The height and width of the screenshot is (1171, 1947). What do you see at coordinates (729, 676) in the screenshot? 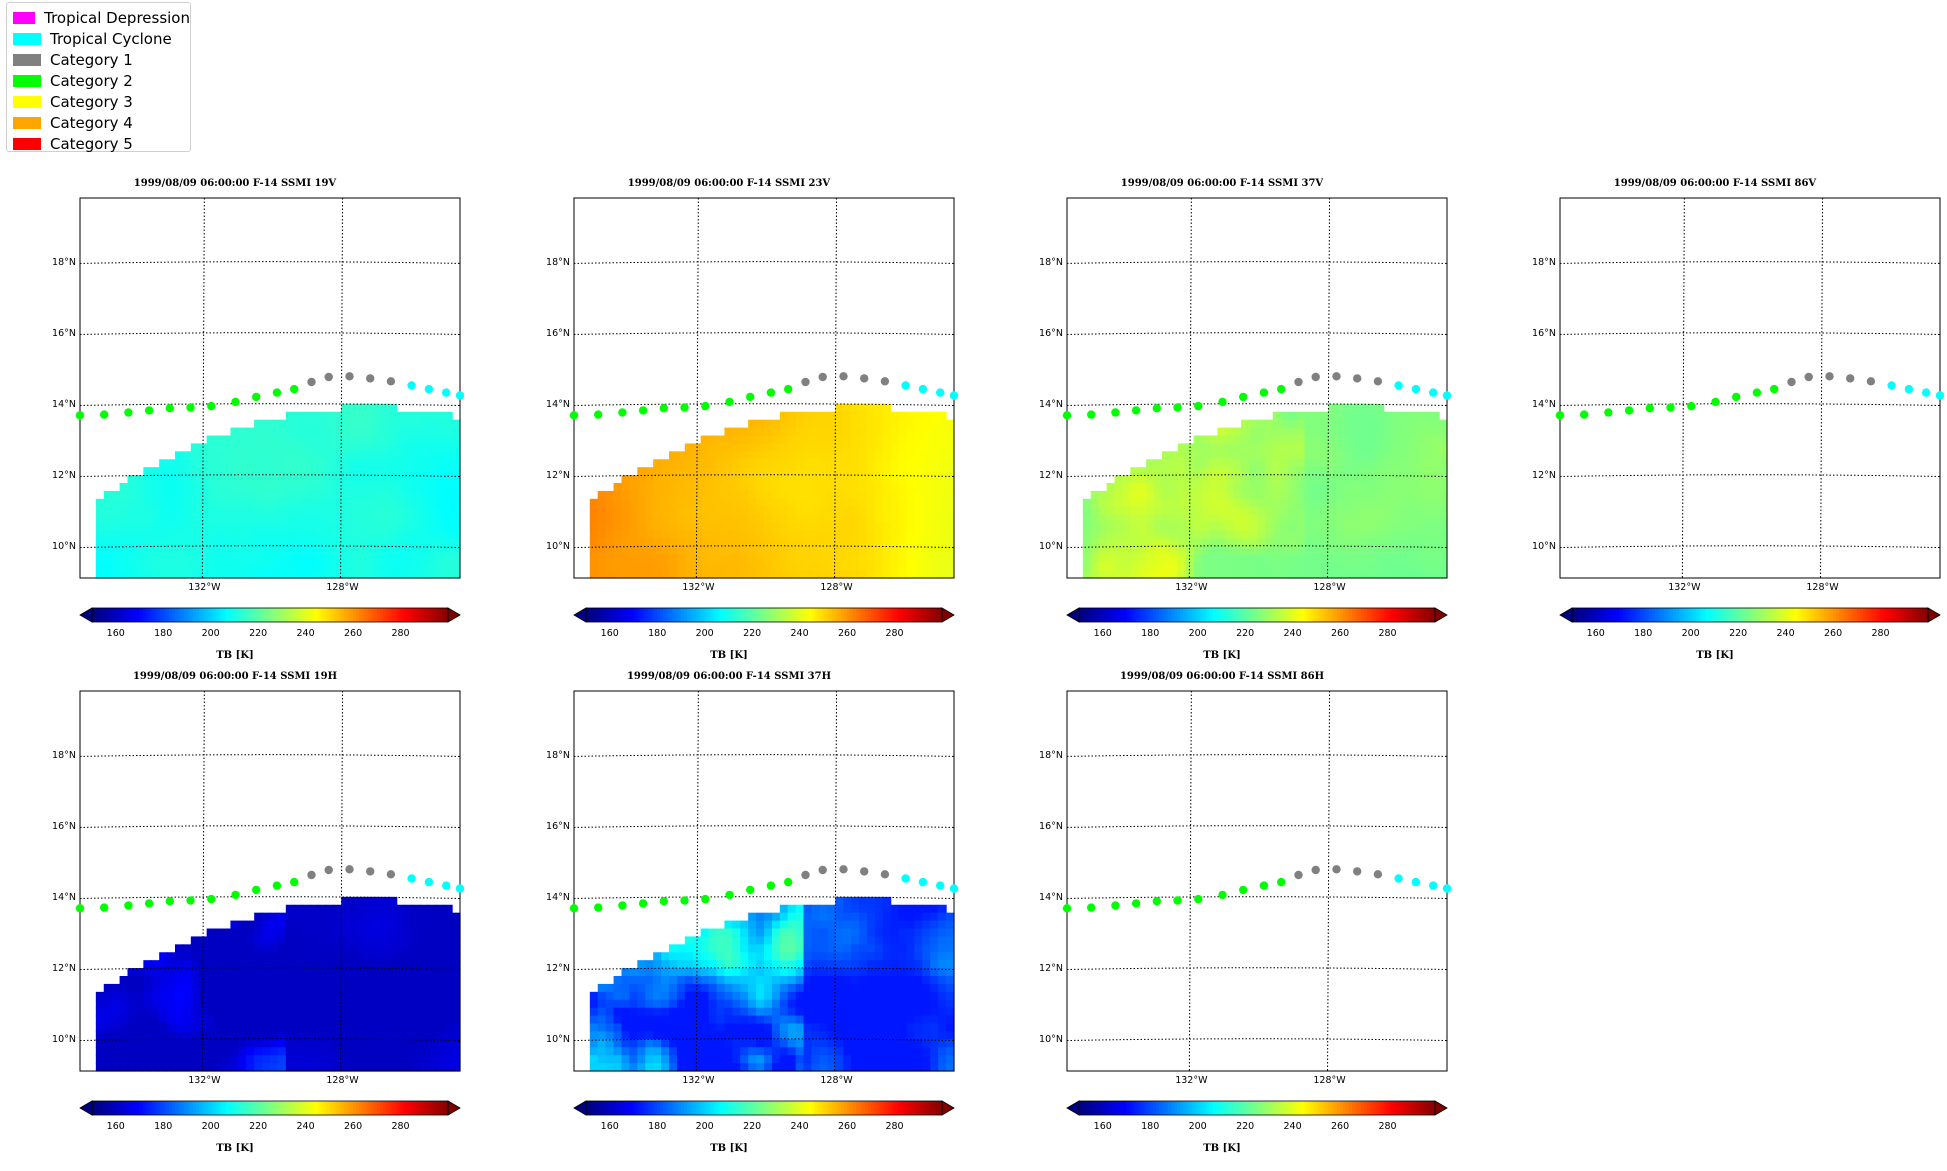
I see `panel-title: 1999/08/09 06:00:00 F-14 SSMI 37H` at bounding box center [729, 676].